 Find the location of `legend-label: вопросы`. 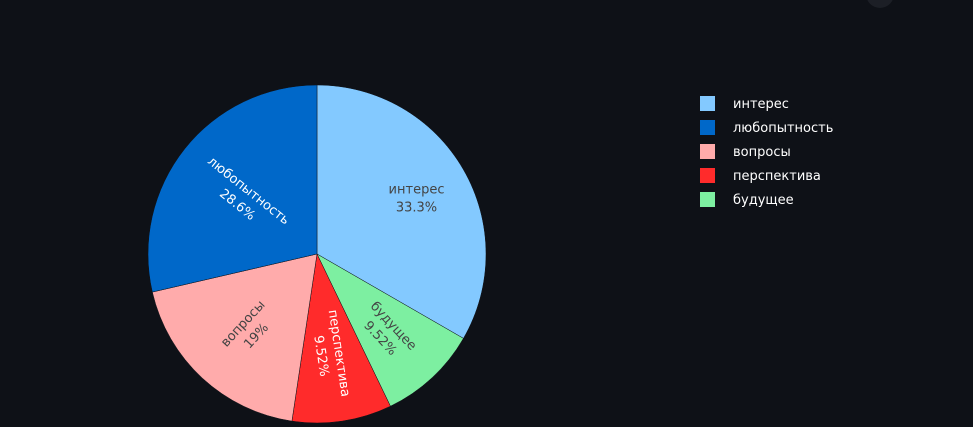

legend-label: вопросы is located at coordinates (762, 152).